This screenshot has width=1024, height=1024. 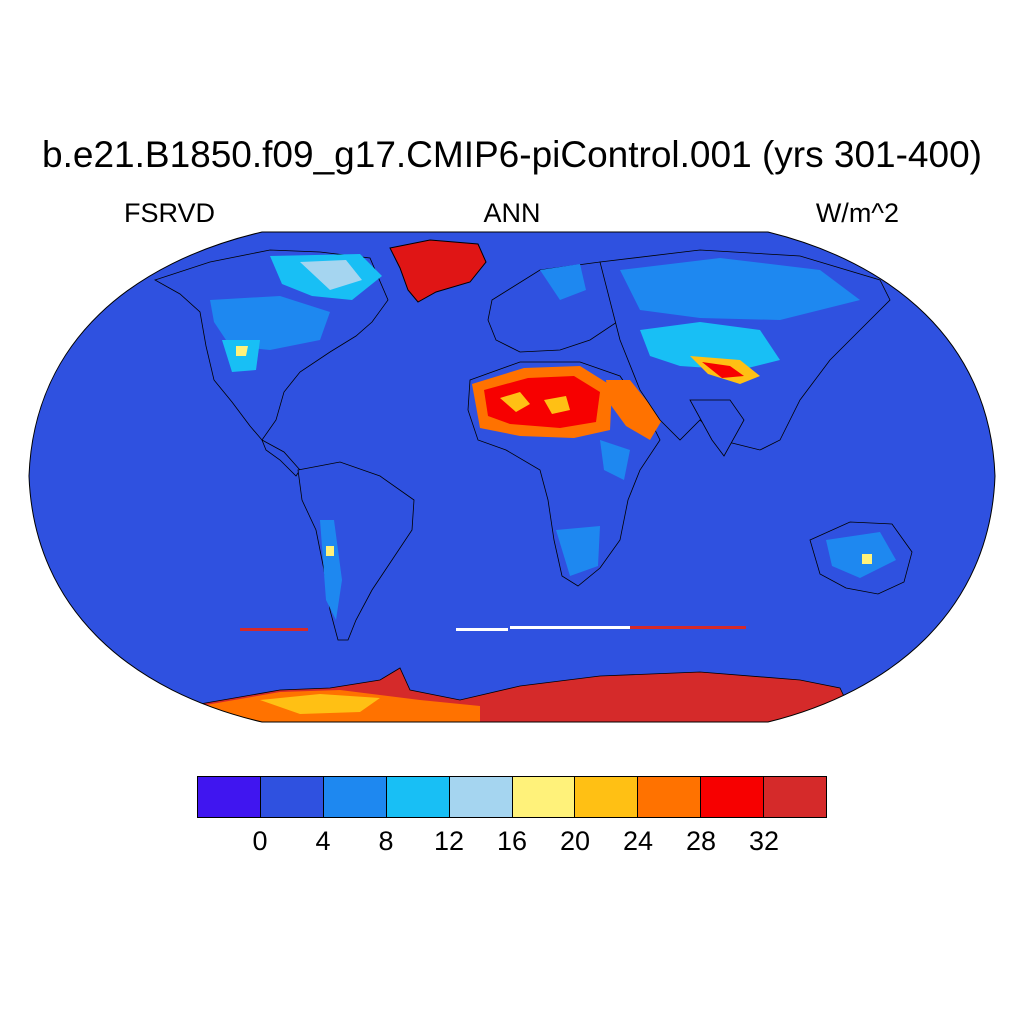 What do you see at coordinates (438, 271) in the screenshot?
I see `greenland` at bounding box center [438, 271].